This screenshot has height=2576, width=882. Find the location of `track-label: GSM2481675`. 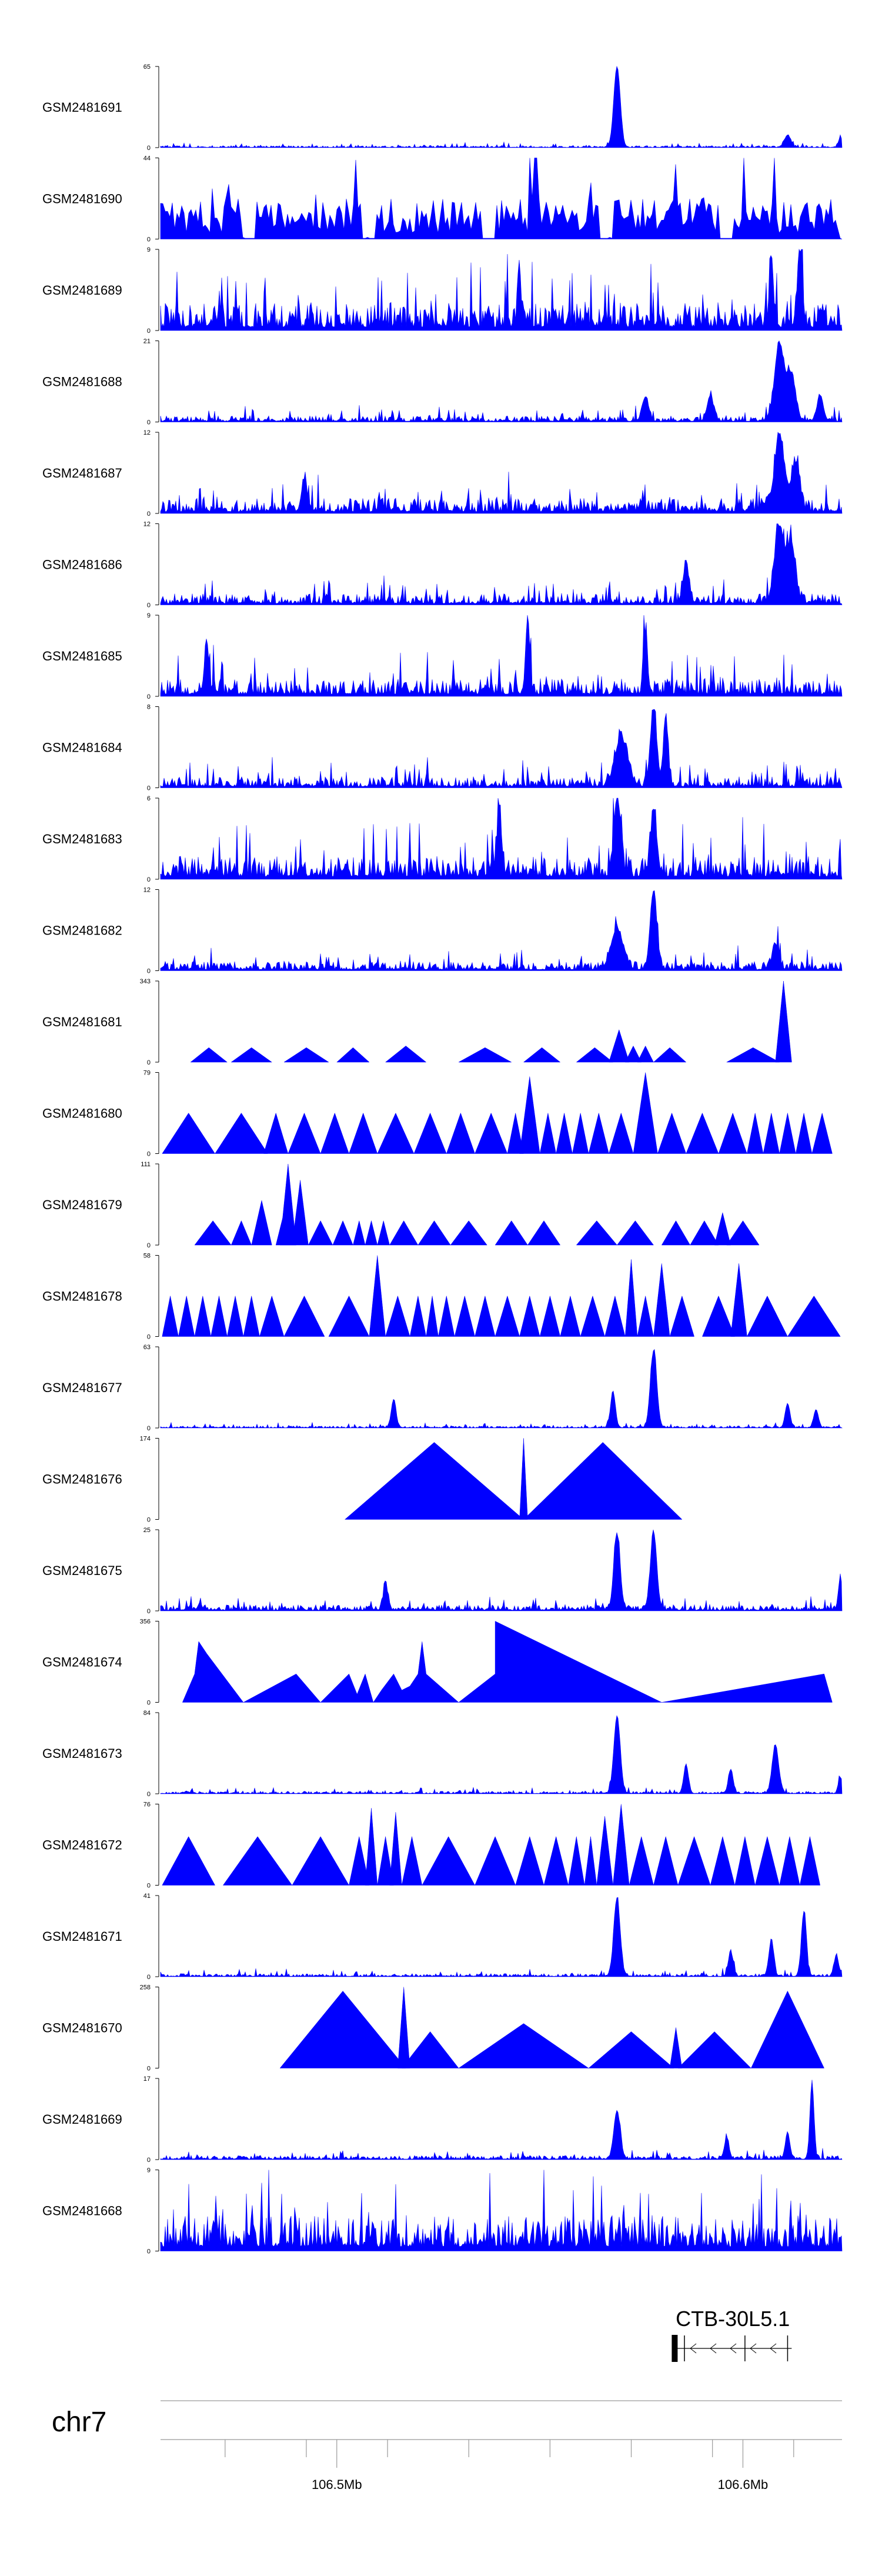

track-label: GSM2481675 is located at coordinates (82, 1570).